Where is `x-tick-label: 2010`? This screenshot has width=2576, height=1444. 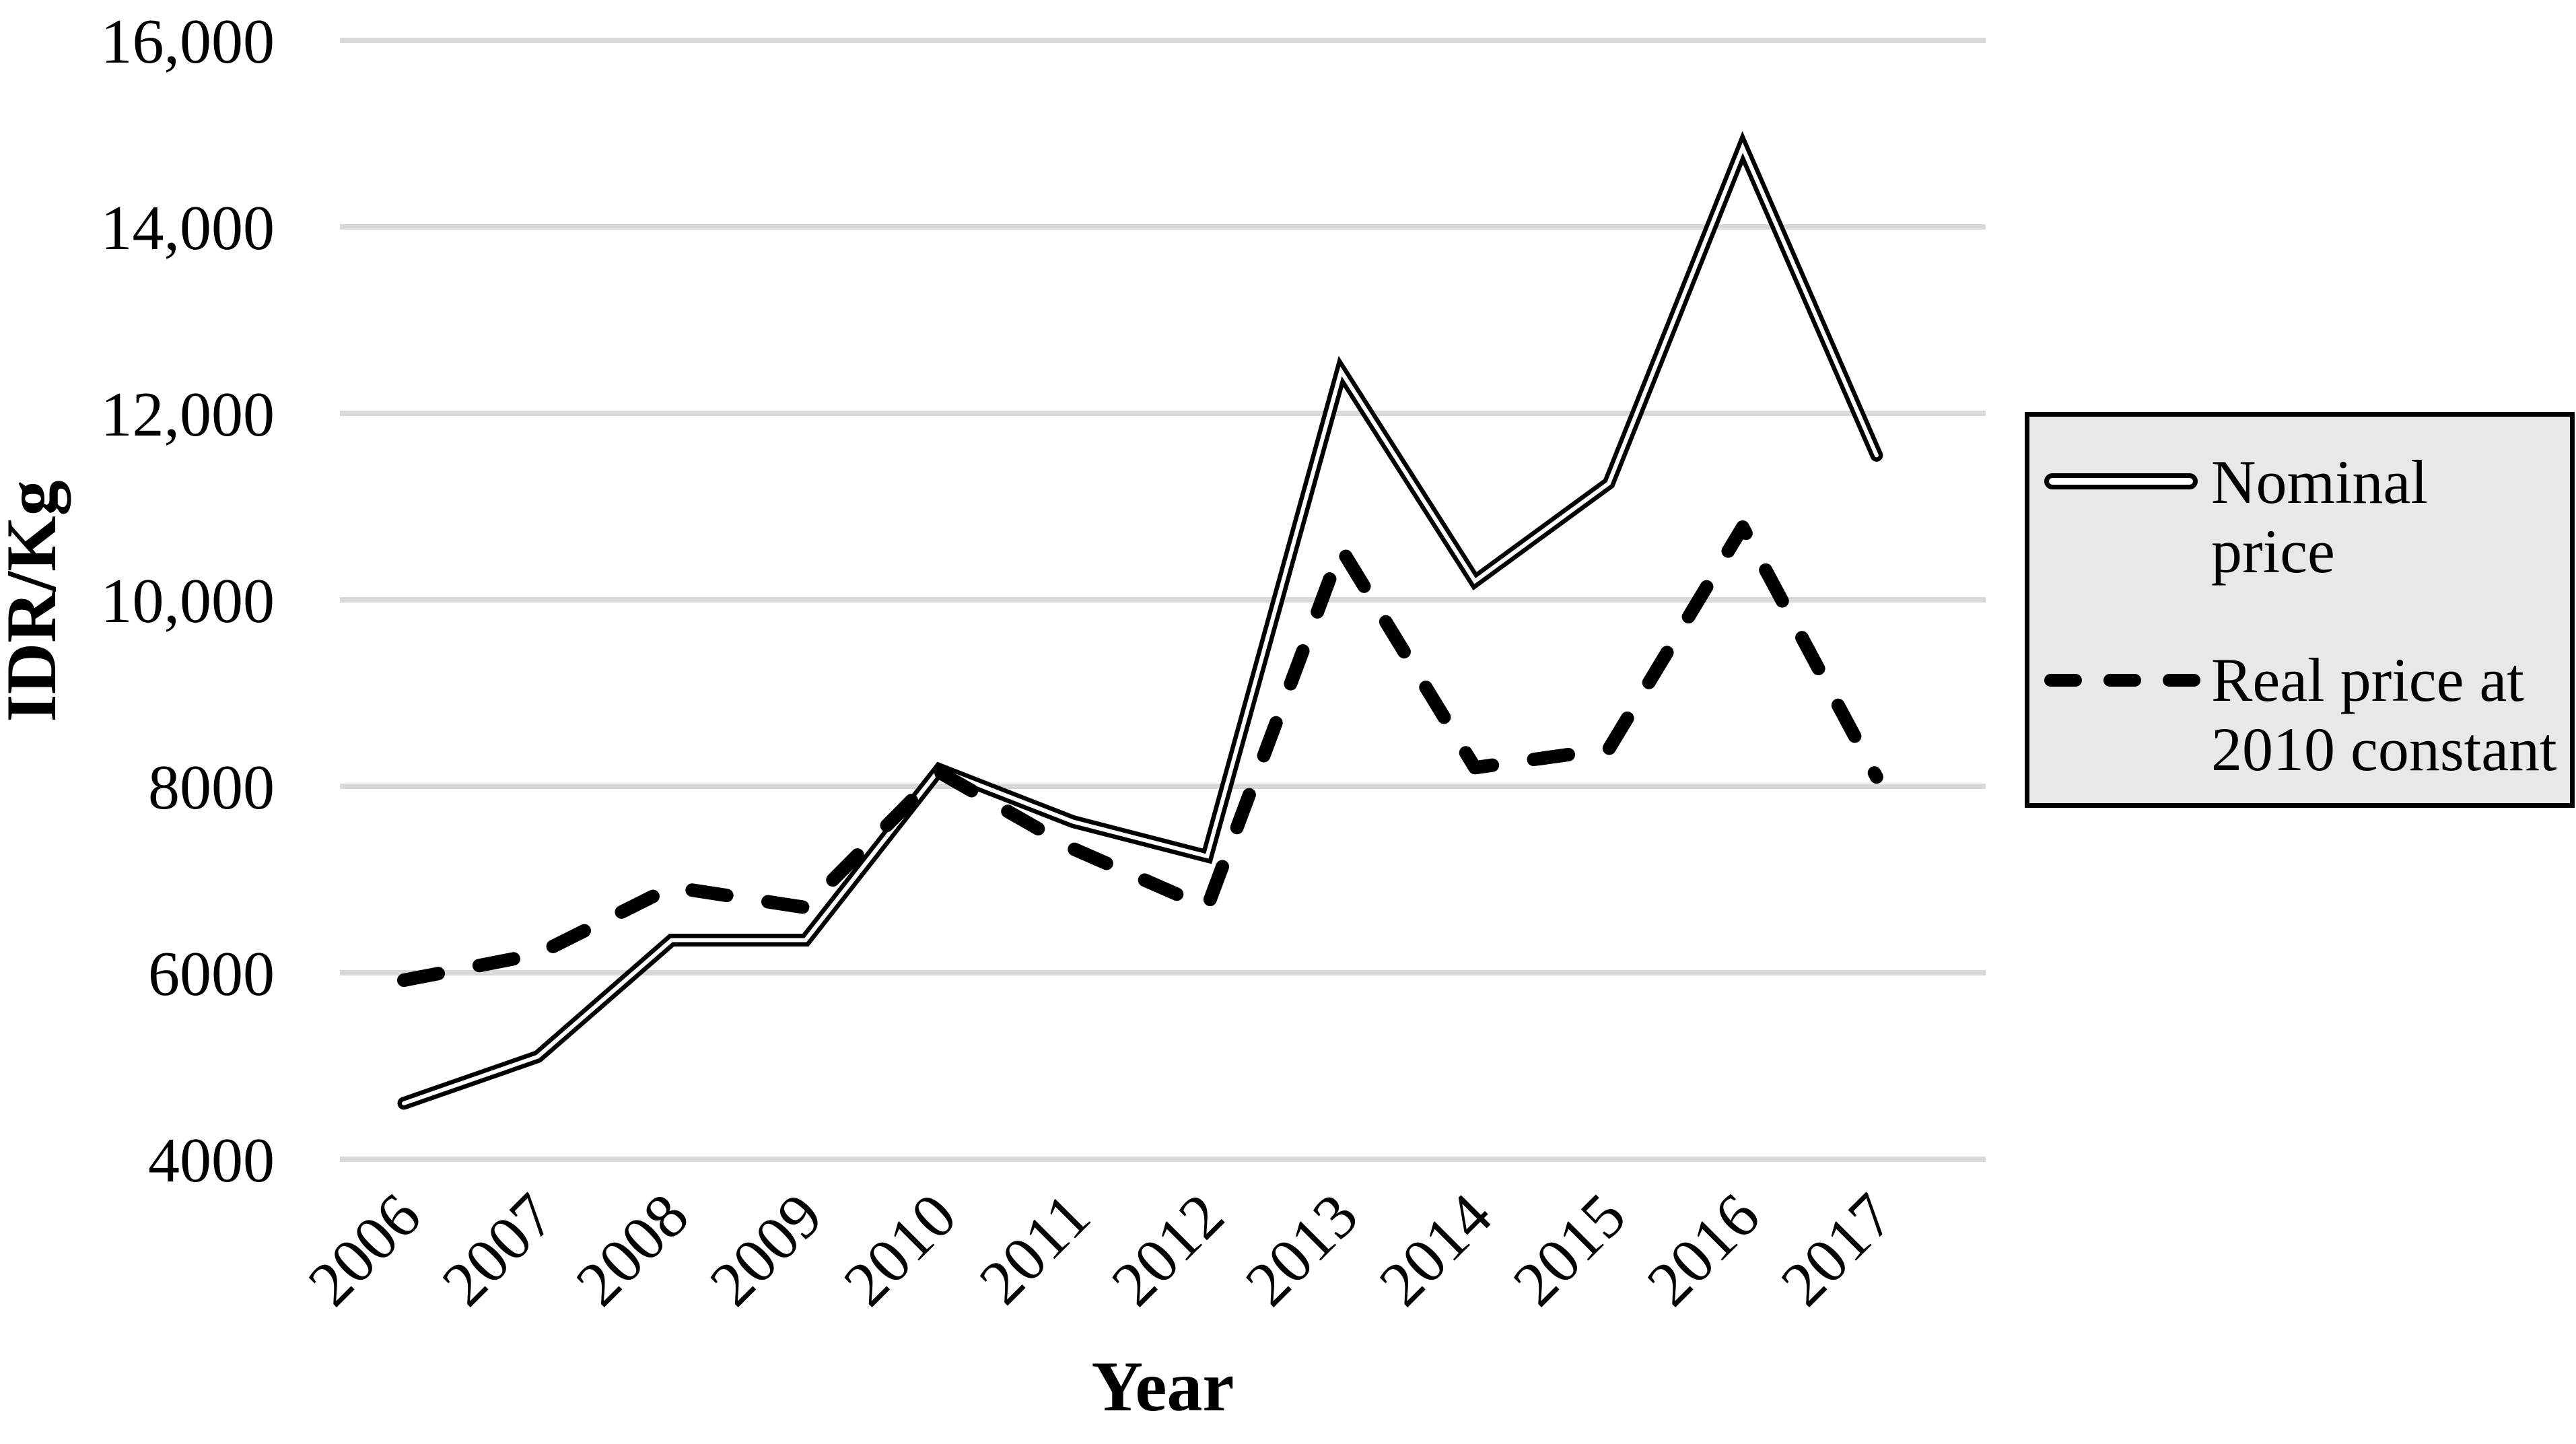
x-tick-label: 2010 is located at coordinates (900, 1249).